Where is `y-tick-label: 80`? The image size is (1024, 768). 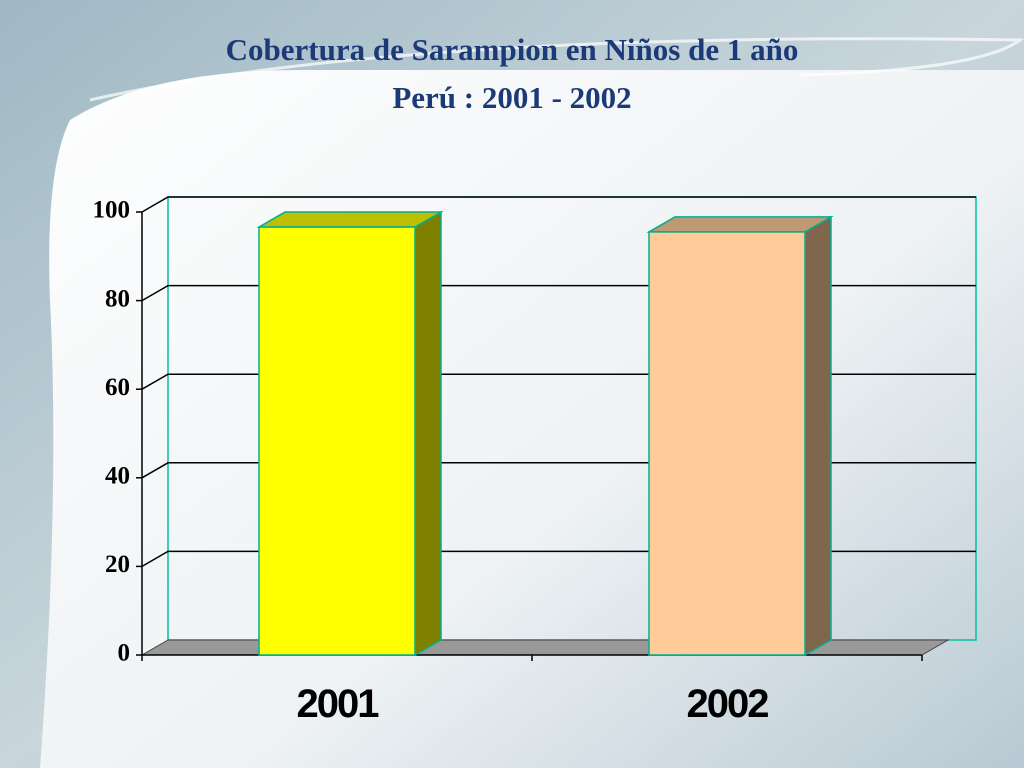 y-tick-label: 80 is located at coordinates (117, 298).